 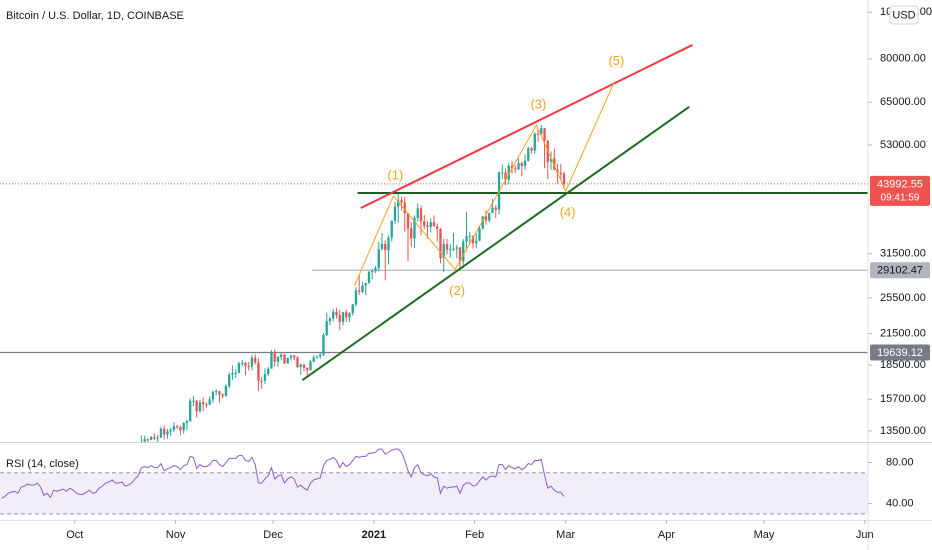 What do you see at coordinates (903, 399) in the screenshot?
I see `y-tick-label: 15700.00` at bounding box center [903, 399].